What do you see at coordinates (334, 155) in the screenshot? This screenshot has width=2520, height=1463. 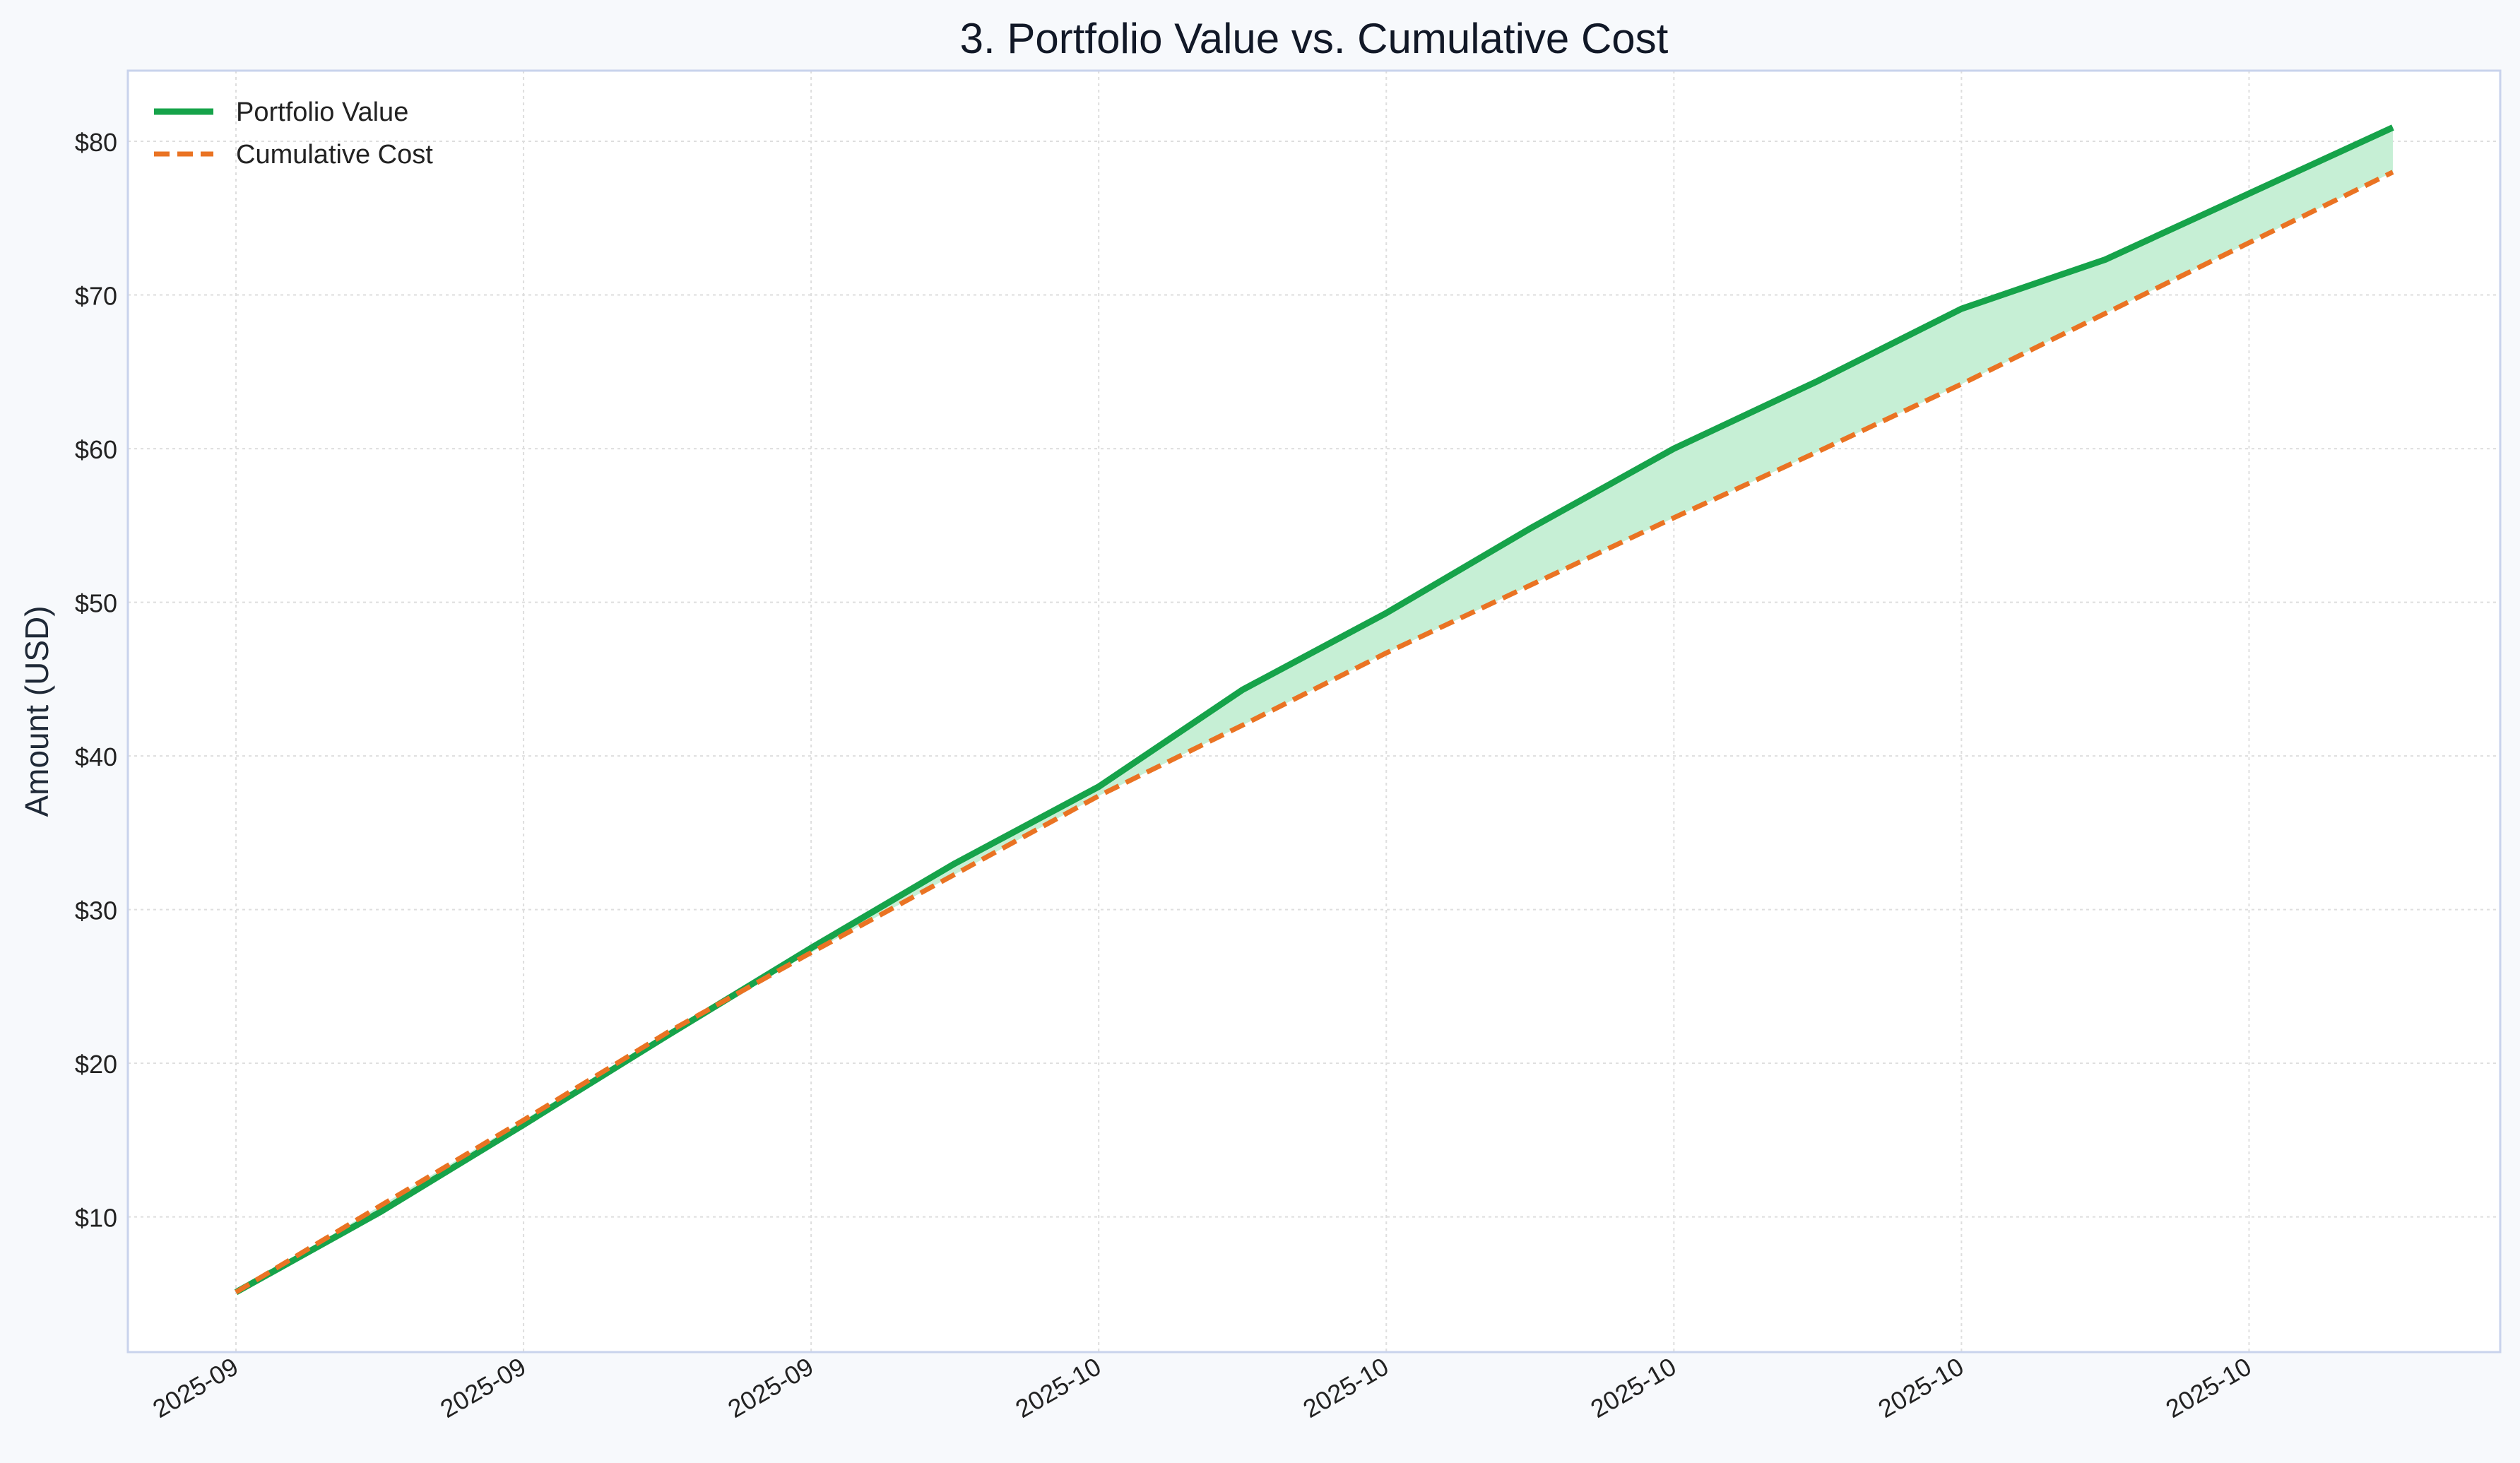 I see `legend-label: Cumulative Cost` at bounding box center [334, 155].